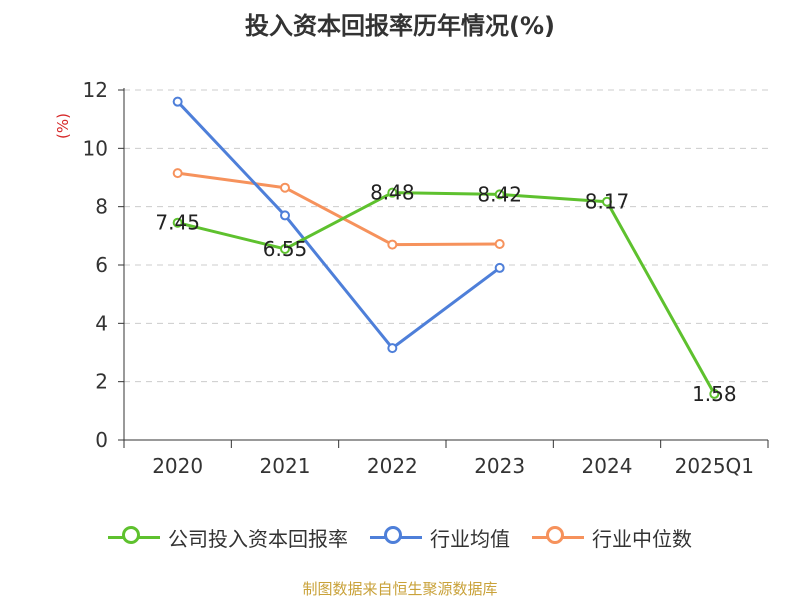 This screenshot has width=800, height=600. Describe the element at coordinates (396, 537) in the screenshot. I see `legend-swatch-mean-icon` at that location.